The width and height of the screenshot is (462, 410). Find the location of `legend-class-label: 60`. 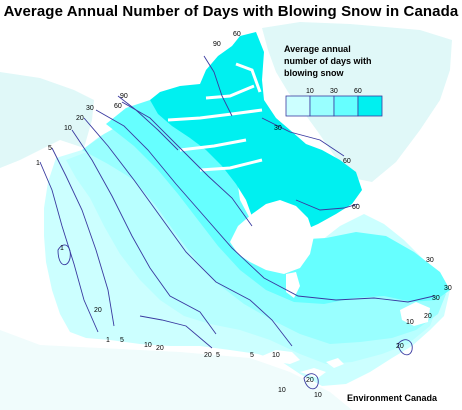

legend-class-label: 60 is located at coordinates (358, 91).